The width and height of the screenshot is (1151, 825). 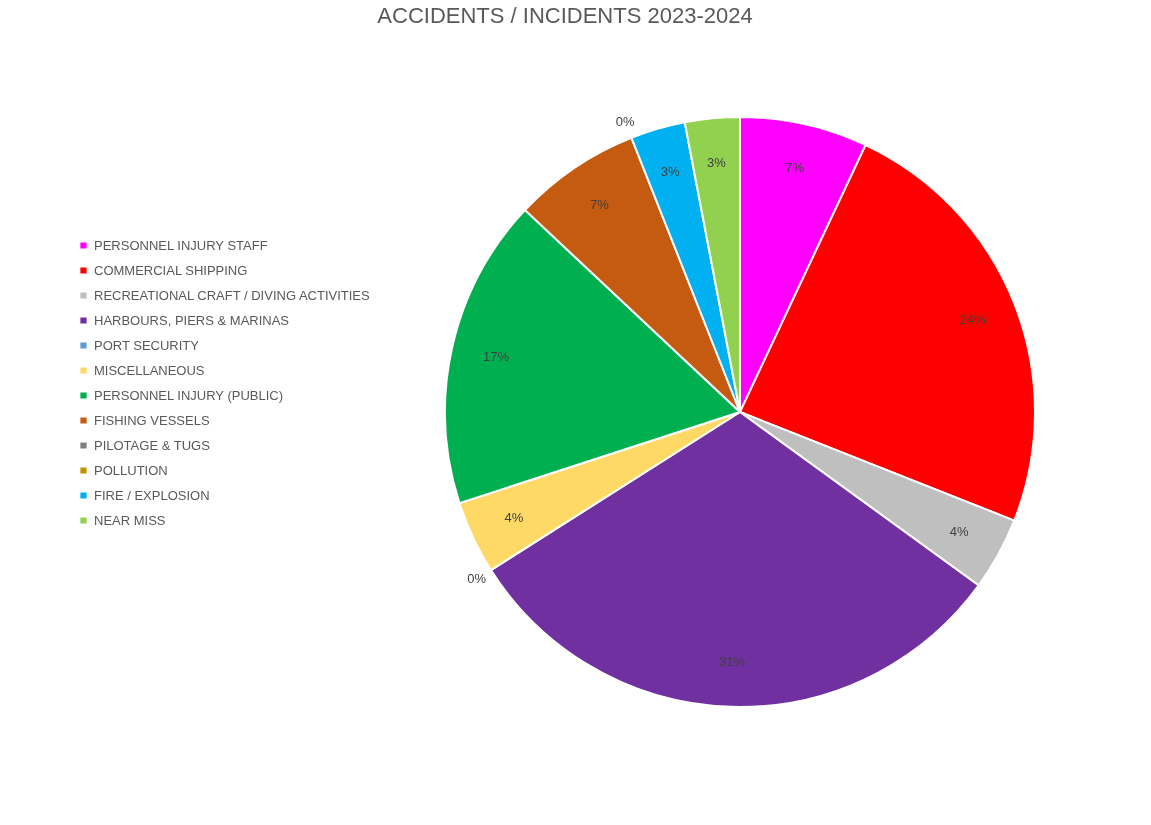 What do you see at coordinates (149, 370) in the screenshot?
I see `legend-label: MISCELLANEOUS` at bounding box center [149, 370].